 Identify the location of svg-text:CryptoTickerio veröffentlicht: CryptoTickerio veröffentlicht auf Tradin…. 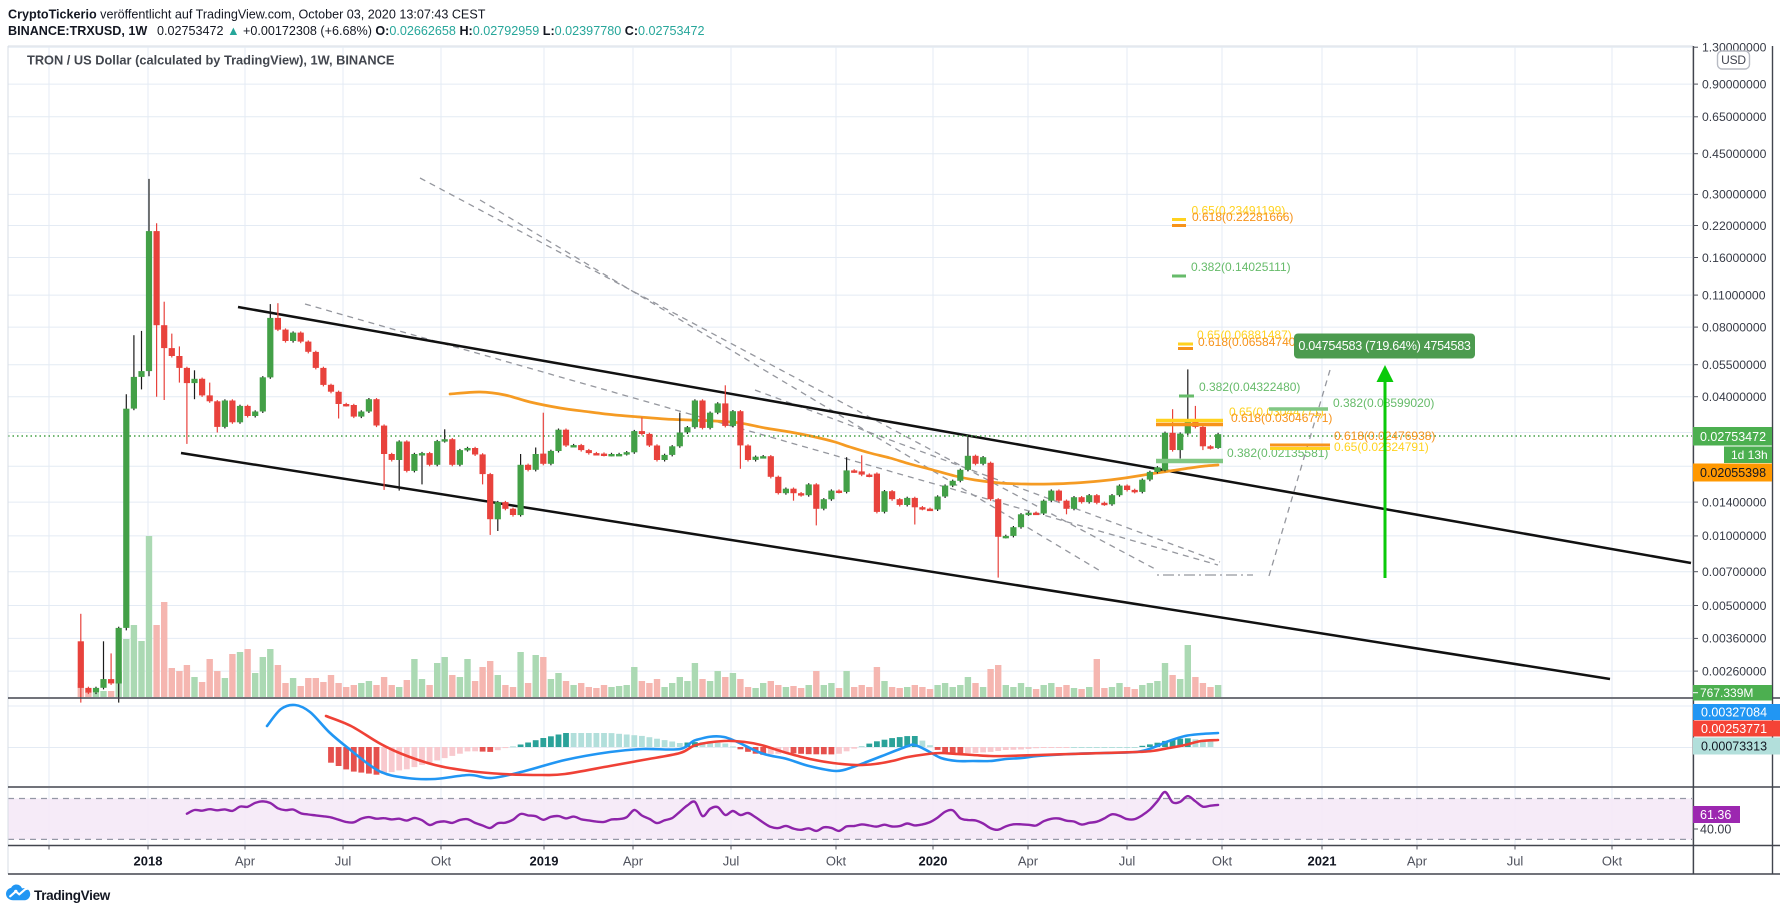
(247, 15).